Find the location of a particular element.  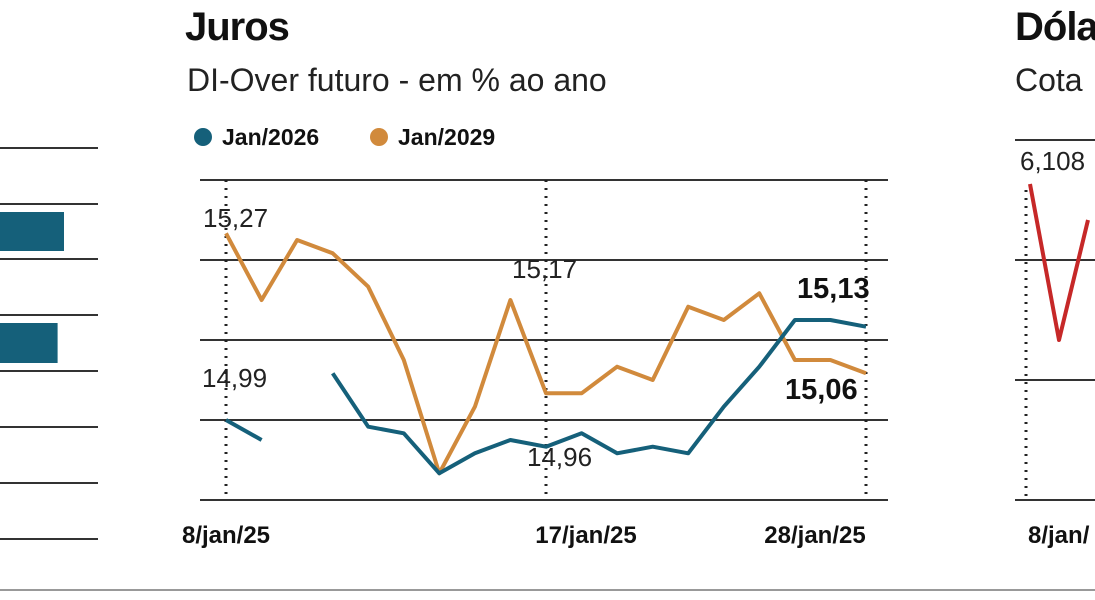

x-tick-label: 8/jan/ is located at coordinates (1059, 535).